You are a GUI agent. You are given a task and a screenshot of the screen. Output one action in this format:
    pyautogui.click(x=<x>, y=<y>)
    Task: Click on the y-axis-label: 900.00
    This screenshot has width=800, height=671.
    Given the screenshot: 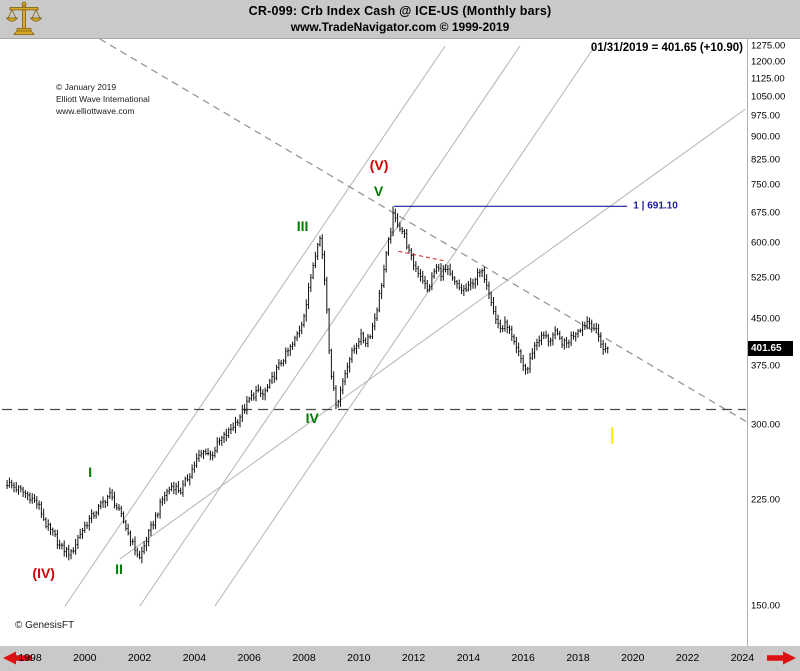 What is the action you would take?
    pyautogui.click(x=766, y=137)
    